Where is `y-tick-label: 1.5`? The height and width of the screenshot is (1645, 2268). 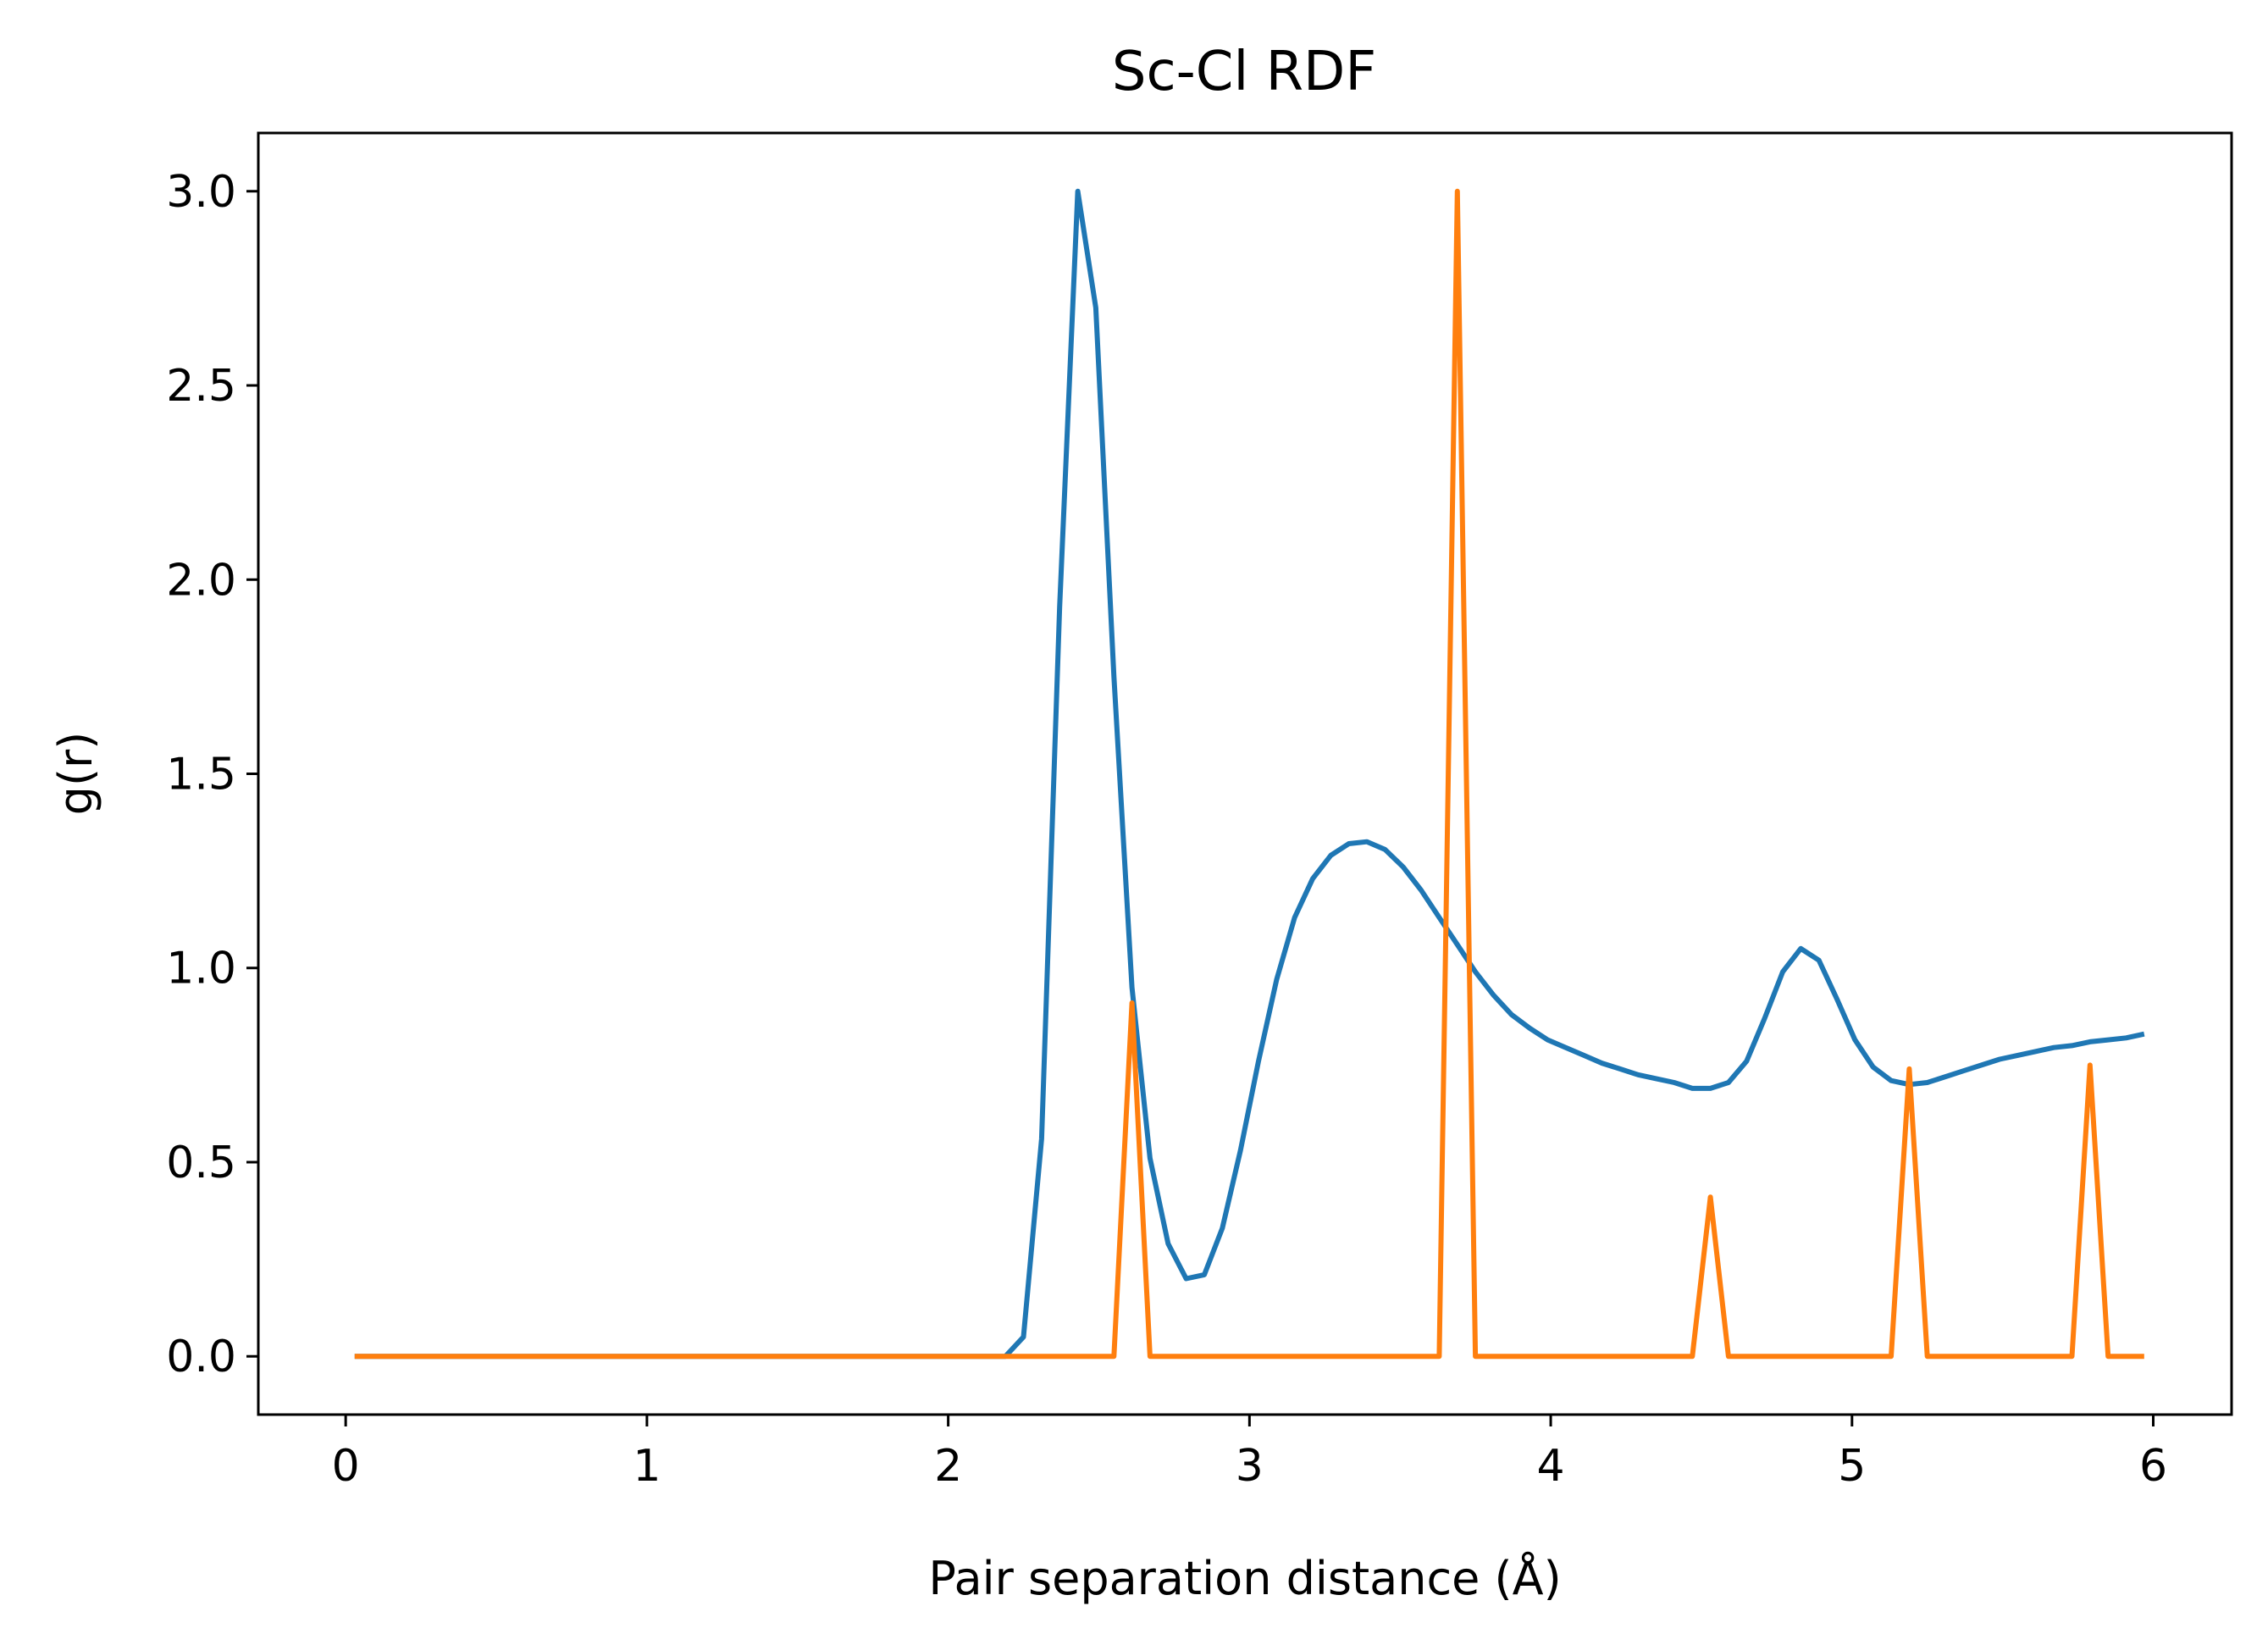
y-tick-label: 1.5 is located at coordinates (201, 775).